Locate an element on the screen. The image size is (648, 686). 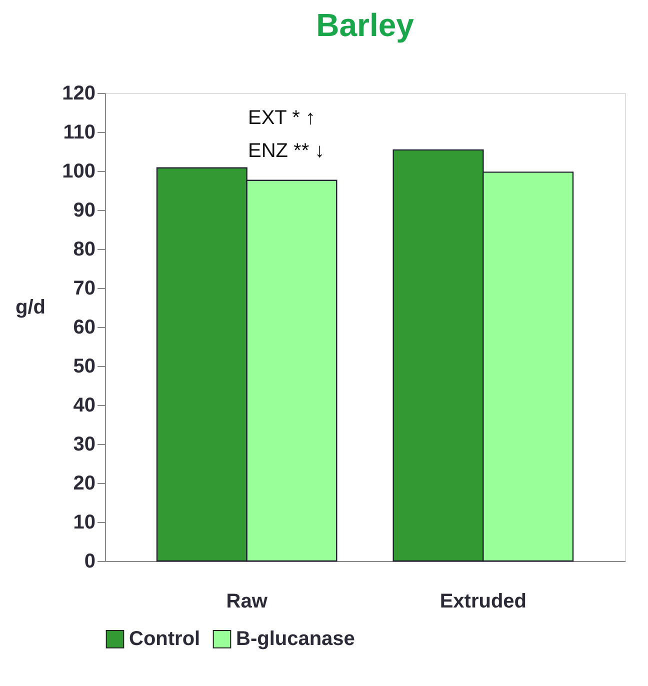
y-tick-label: 70 is located at coordinates (84, 289).